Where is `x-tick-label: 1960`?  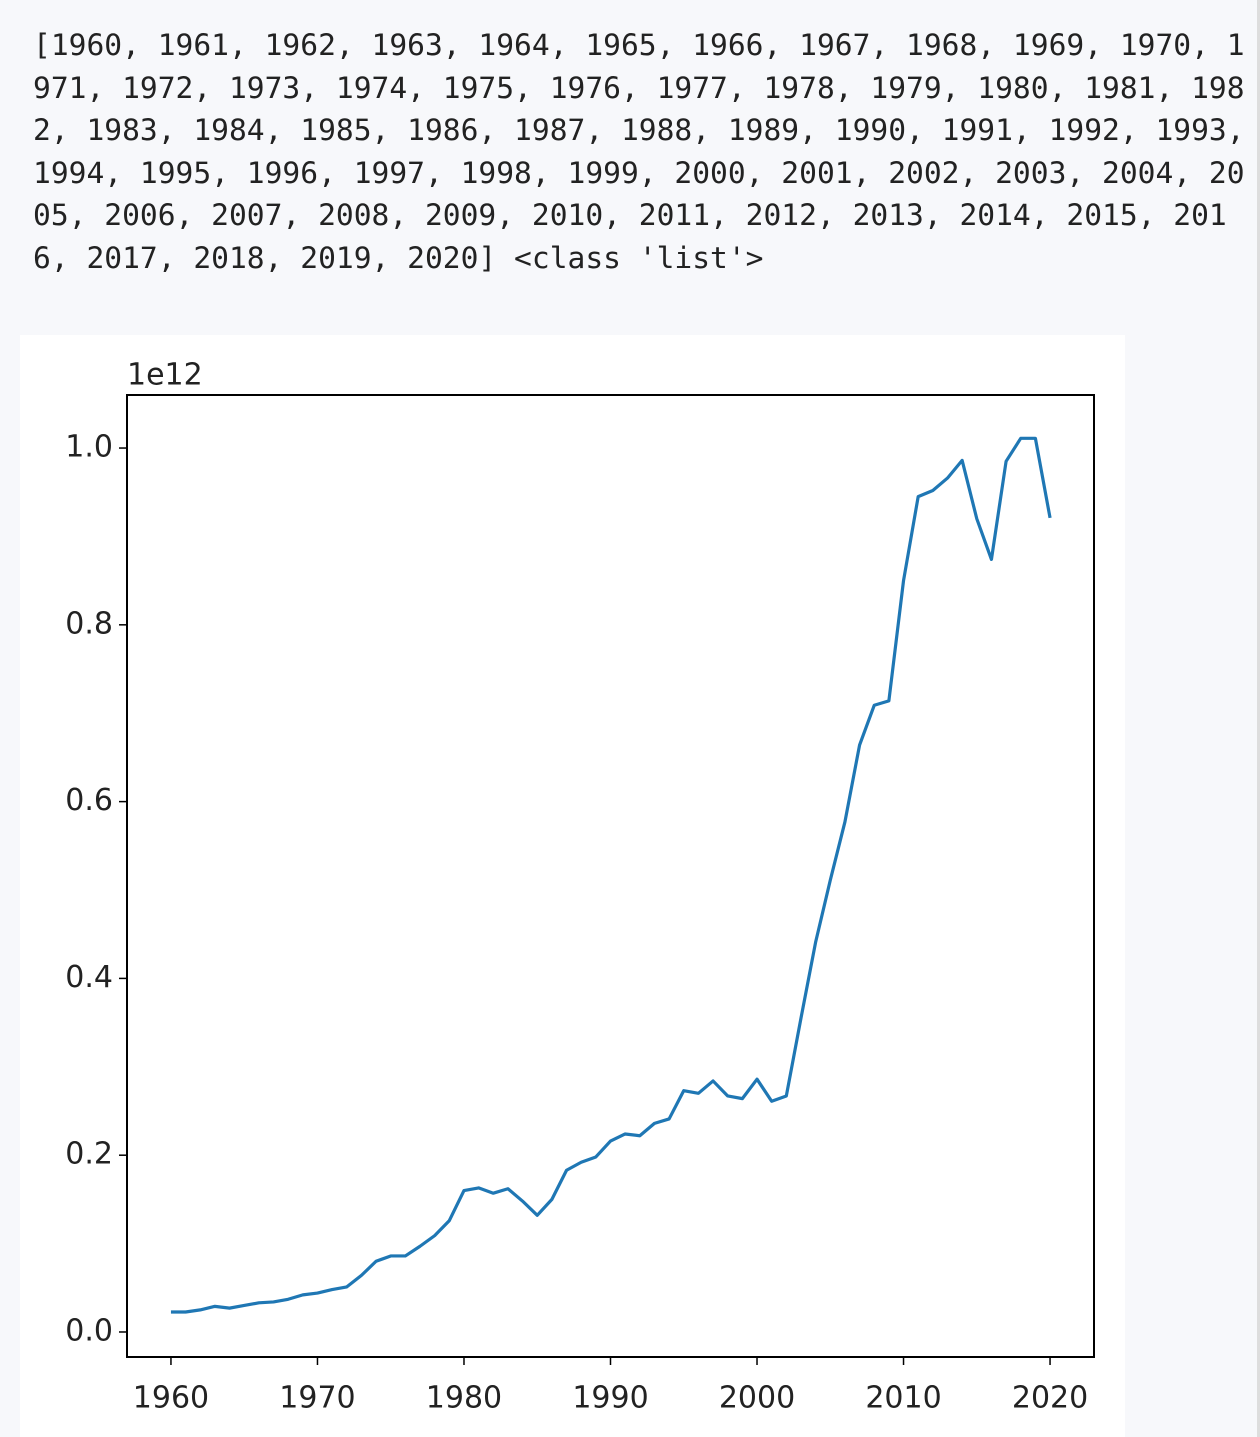 x-tick-label: 1960 is located at coordinates (171, 1398).